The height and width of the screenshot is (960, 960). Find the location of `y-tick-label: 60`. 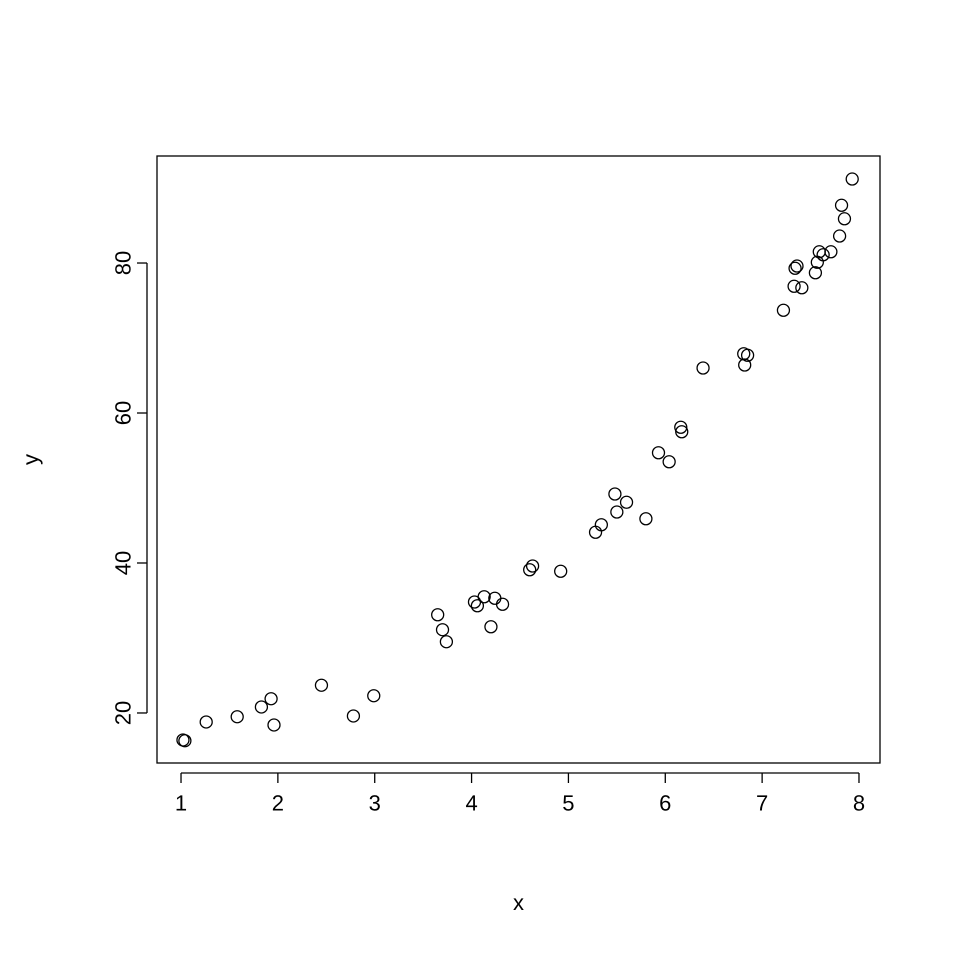

y-tick-label: 60 is located at coordinates (123, 413).